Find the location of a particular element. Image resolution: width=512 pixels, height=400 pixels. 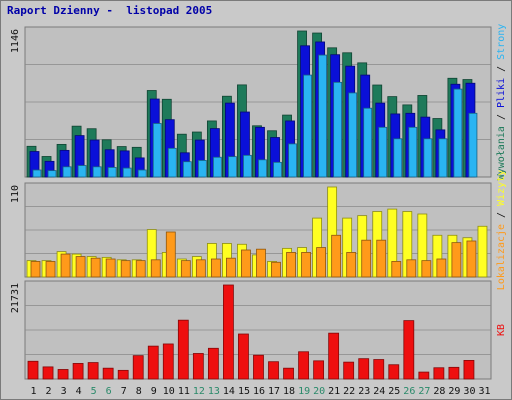

bar-sites-day-10-fill is located at coordinates (170, 254).